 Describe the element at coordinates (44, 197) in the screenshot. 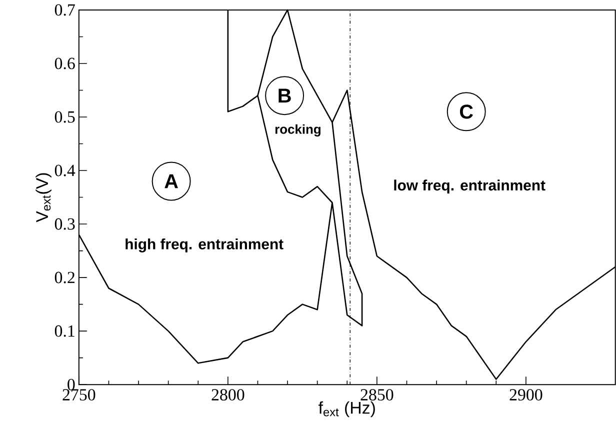

I see `y-axis-title: V$_{ext}$(V)` at that location.